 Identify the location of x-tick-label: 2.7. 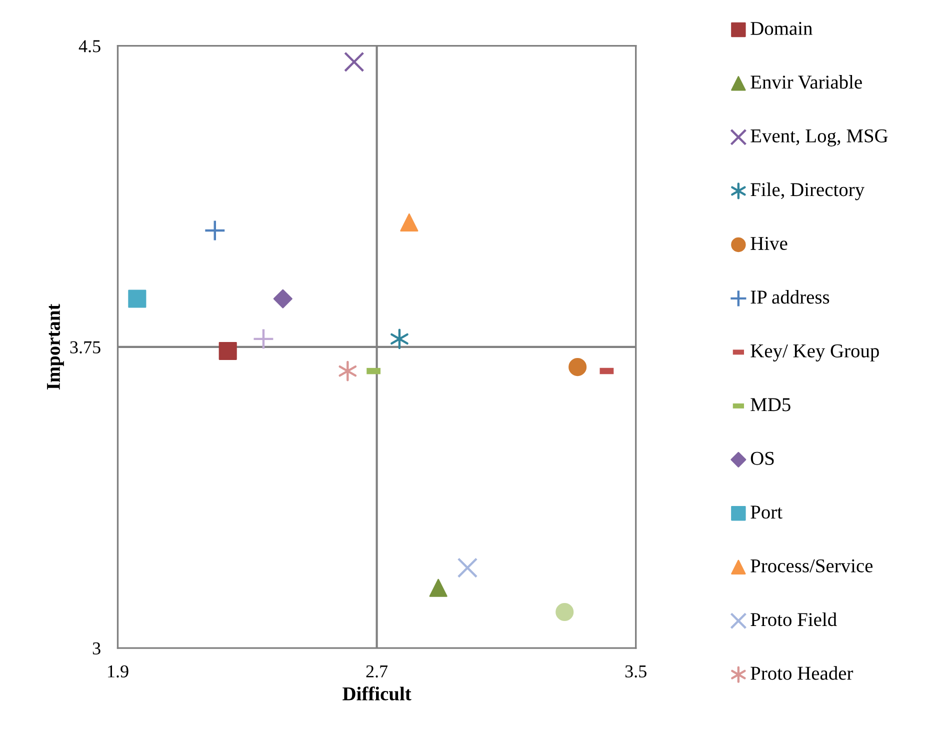
(377, 671).